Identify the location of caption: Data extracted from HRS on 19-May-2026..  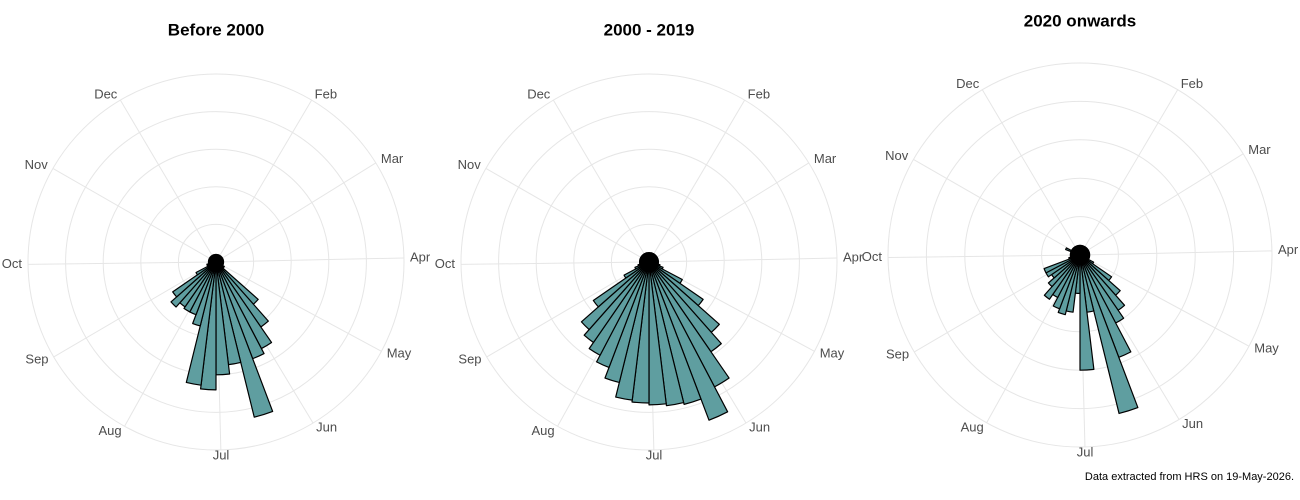
(1189, 477).